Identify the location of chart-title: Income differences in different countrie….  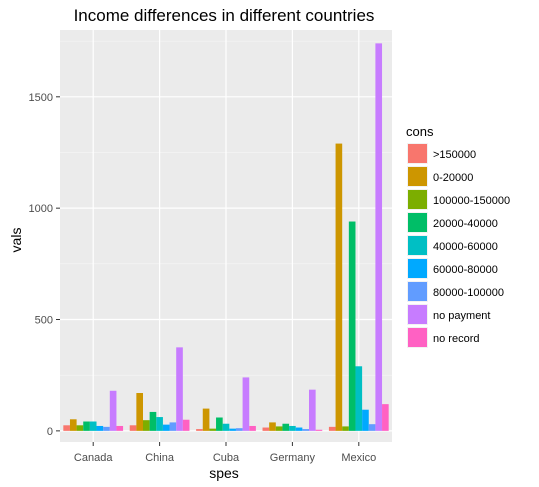
(224, 15).